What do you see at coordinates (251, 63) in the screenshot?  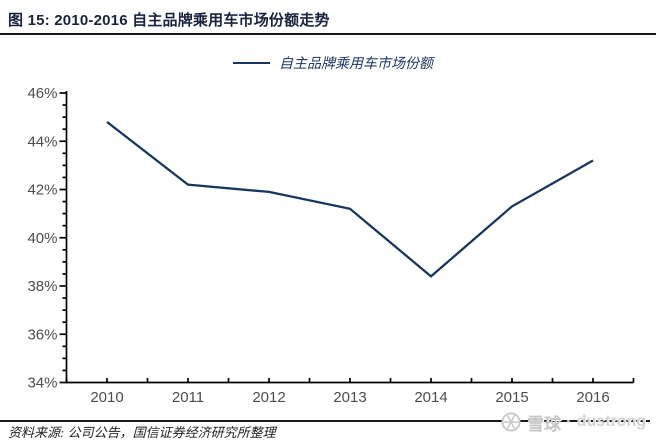 I see `legend-line-swatch` at bounding box center [251, 63].